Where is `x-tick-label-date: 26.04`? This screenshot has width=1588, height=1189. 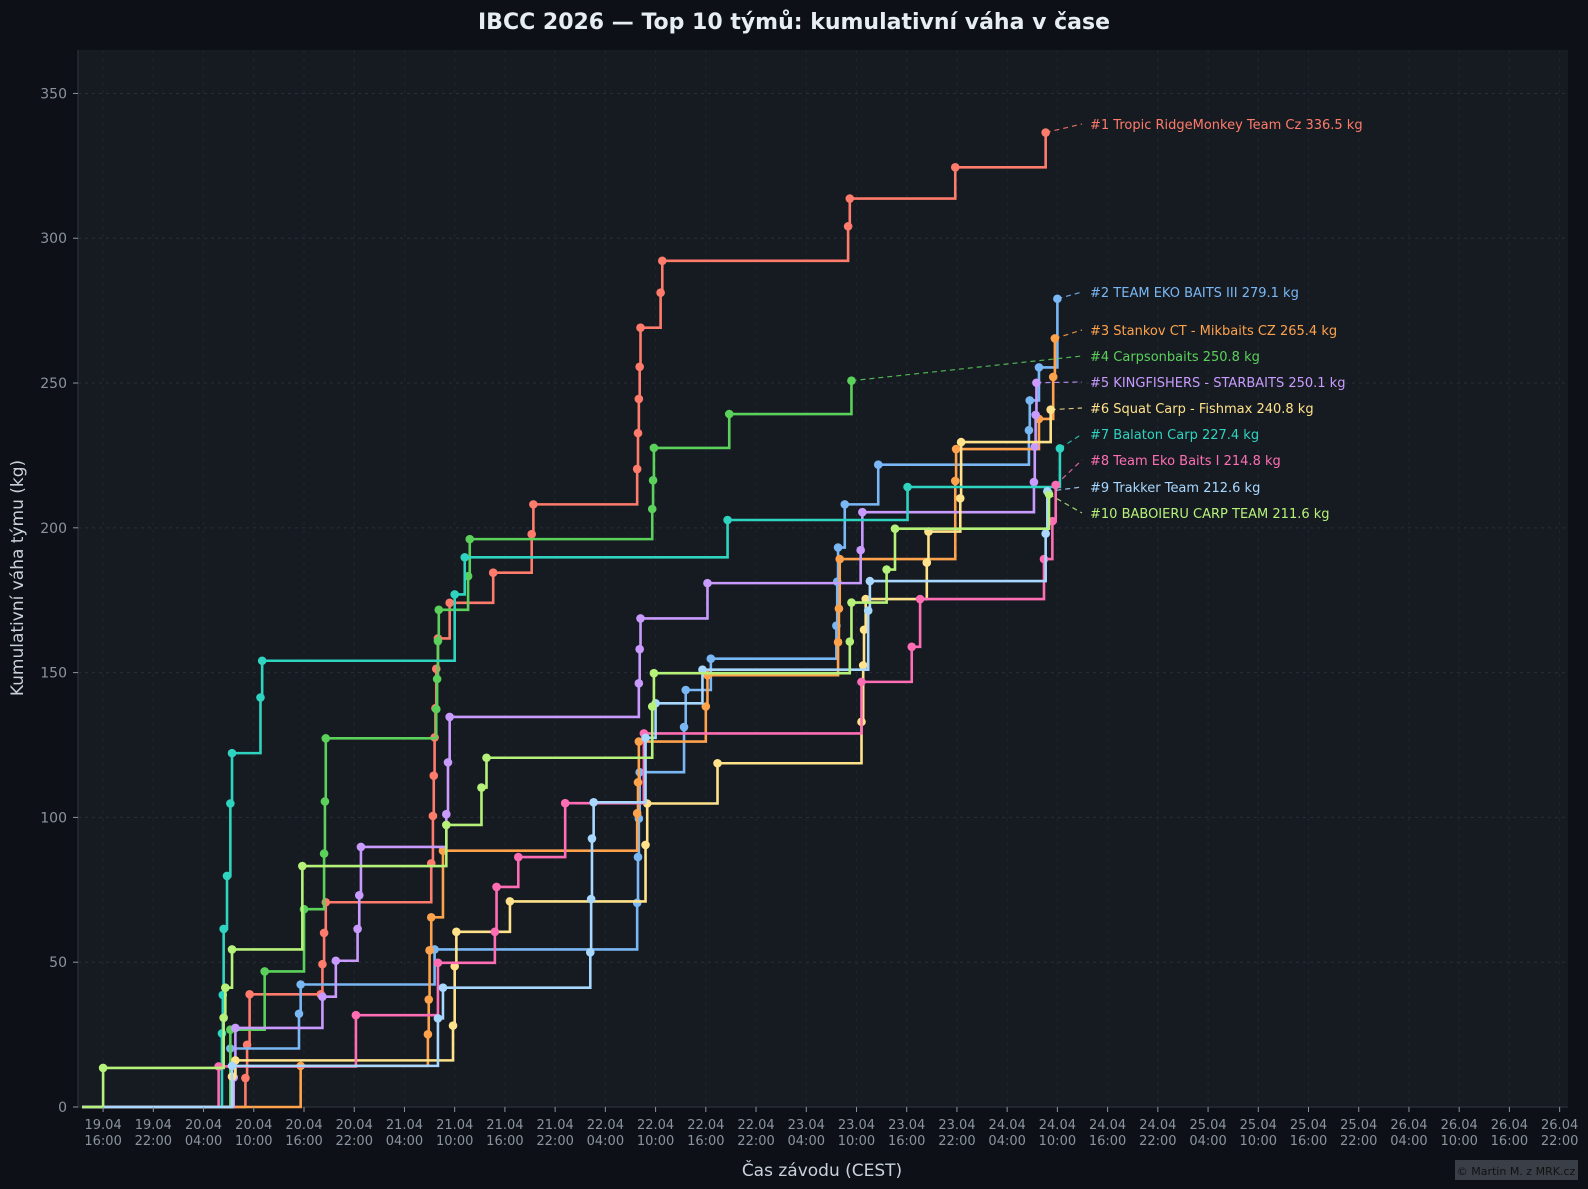
x-tick-label-date: 26.04 is located at coordinates (1408, 1125).